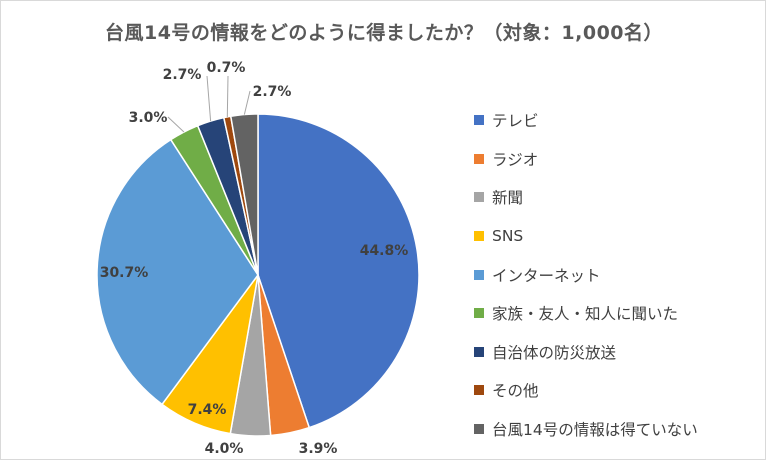  What do you see at coordinates (586, 390) in the screenshot?
I see `legend-item: その他` at bounding box center [586, 390].